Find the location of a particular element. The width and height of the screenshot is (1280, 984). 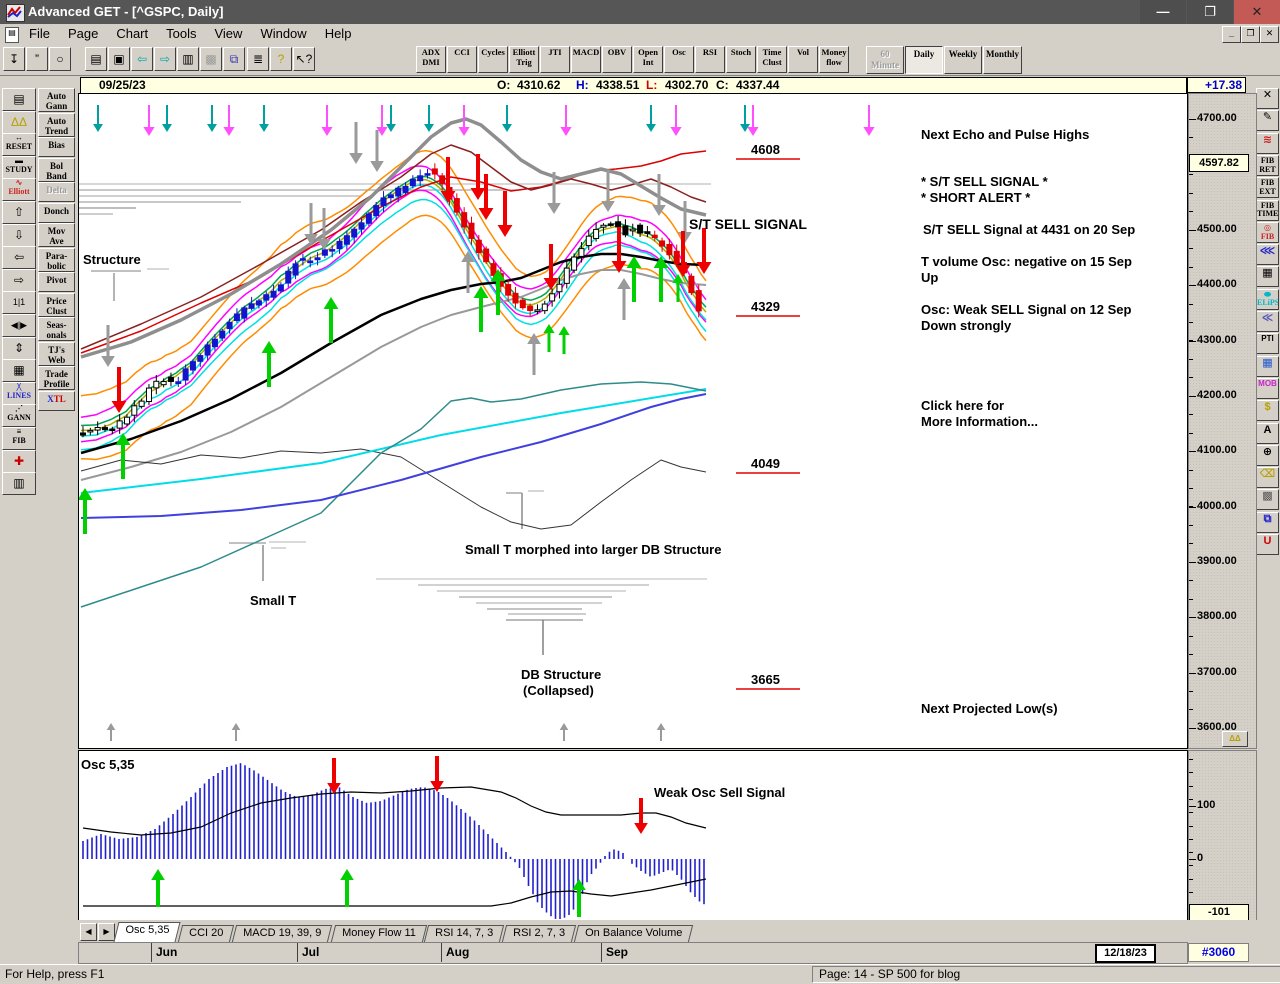

donch-button: Donch is located at coordinates (56, 212).